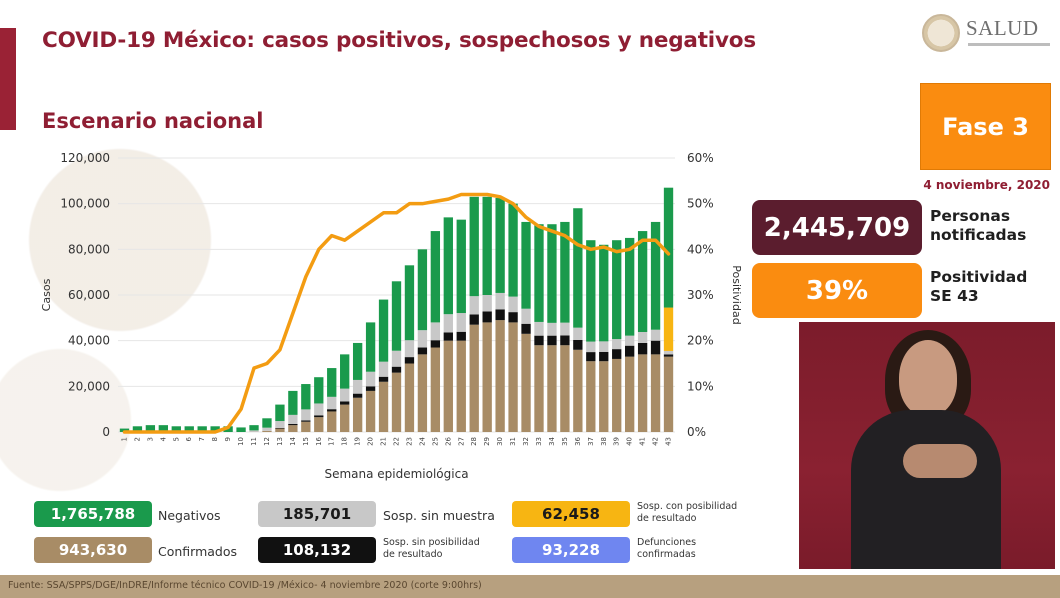  I want to click on x-tick-label: 33, so click(539, 441).